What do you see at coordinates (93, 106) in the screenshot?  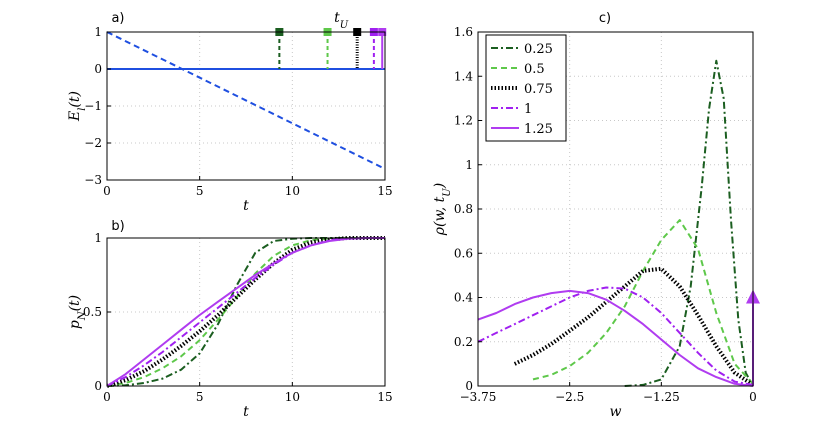 I see `y-tick-label: −1` at bounding box center [93, 106].